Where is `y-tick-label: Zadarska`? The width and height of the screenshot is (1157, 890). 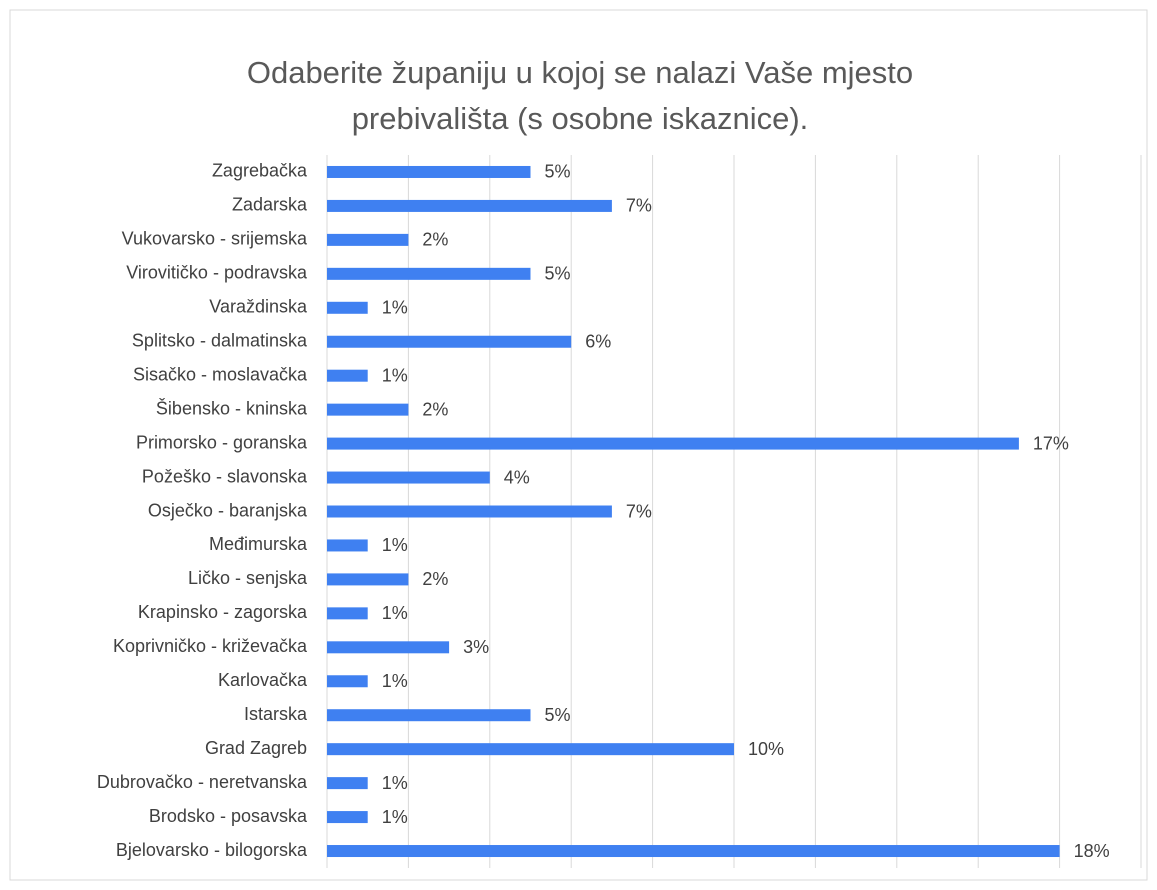
y-tick-label: Zadarska is located at coordinates (270, 205).